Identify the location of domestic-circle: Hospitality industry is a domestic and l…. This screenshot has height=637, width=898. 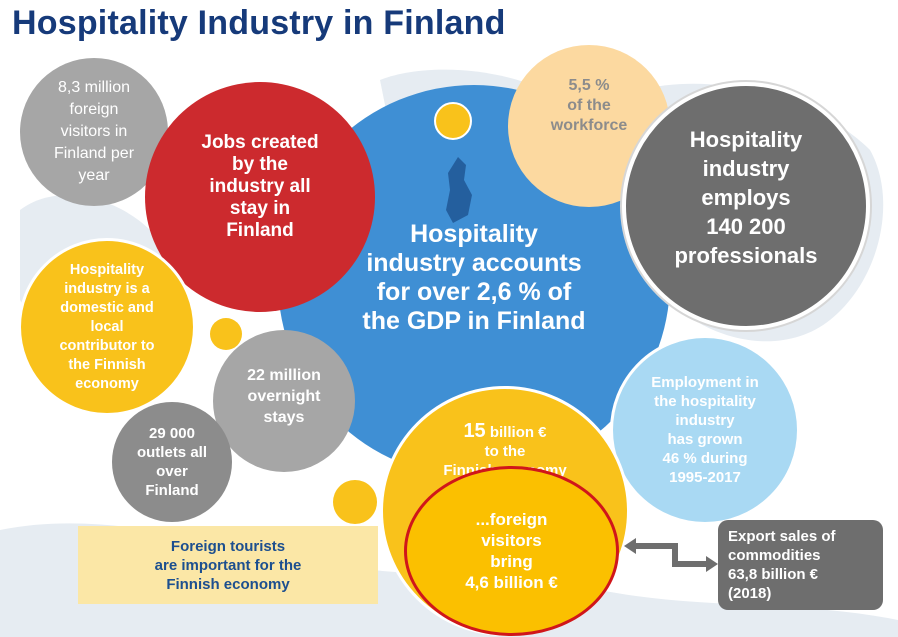
(107, 327).